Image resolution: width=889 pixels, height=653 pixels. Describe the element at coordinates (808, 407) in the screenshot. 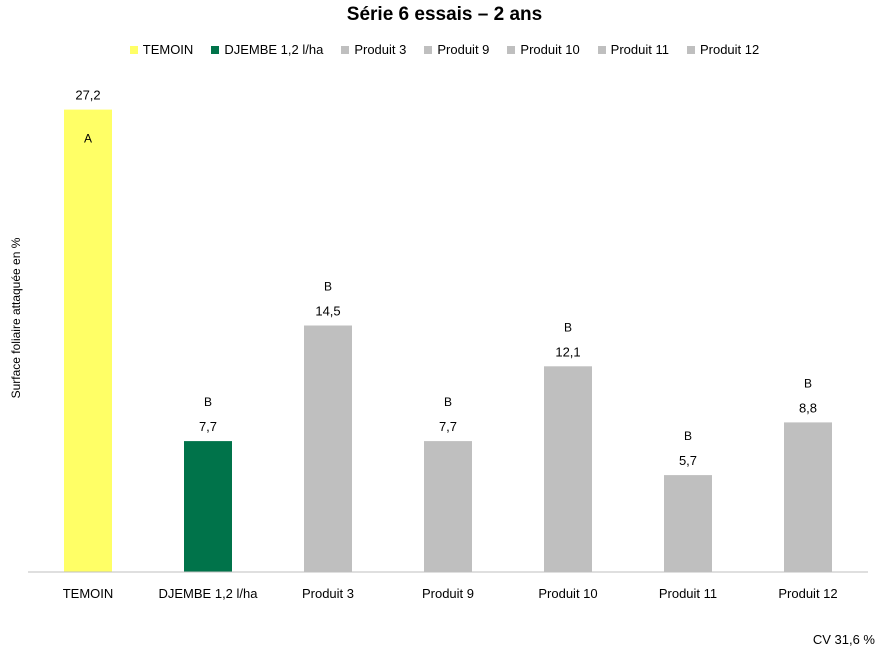

I see `bar-value-label: 8,8` at that location.